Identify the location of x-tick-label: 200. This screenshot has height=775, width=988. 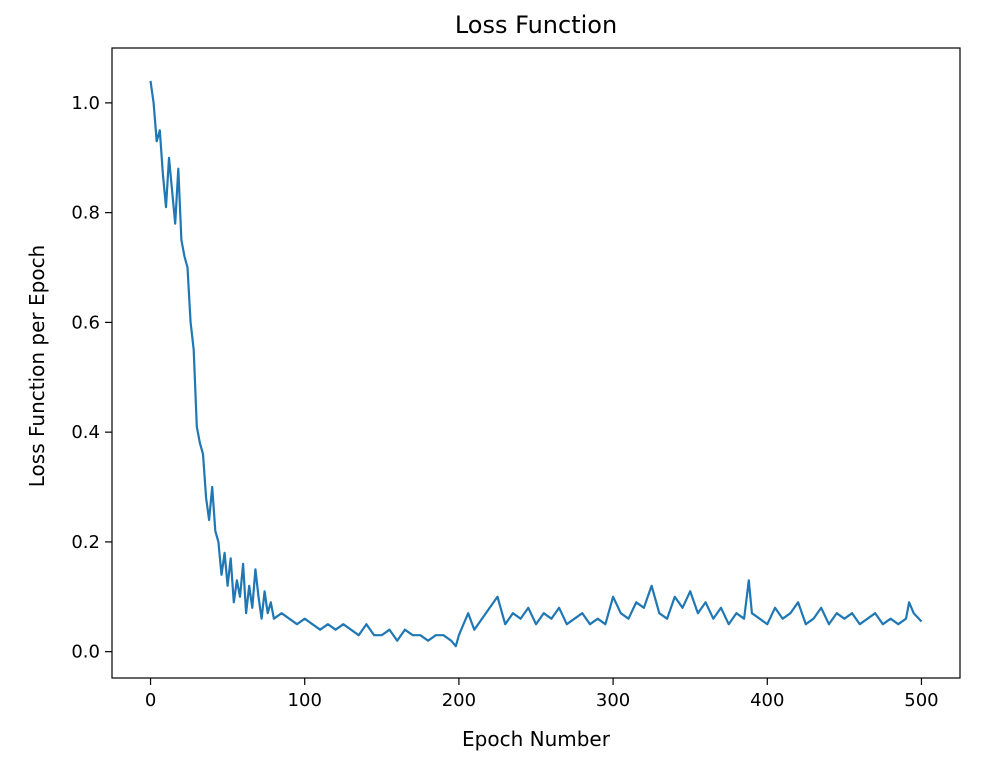
(459, 700).